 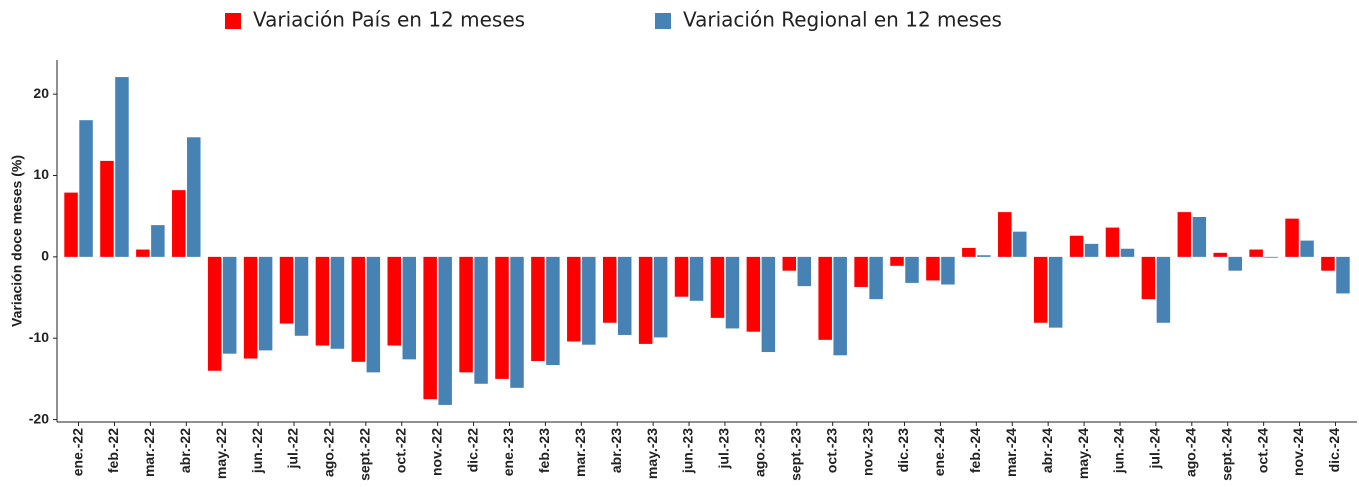 What do you see at coordinates (1119, 451) in the screenshot?
I see `x-tick-label: jun.-24` at bounding box center [1119, 451].